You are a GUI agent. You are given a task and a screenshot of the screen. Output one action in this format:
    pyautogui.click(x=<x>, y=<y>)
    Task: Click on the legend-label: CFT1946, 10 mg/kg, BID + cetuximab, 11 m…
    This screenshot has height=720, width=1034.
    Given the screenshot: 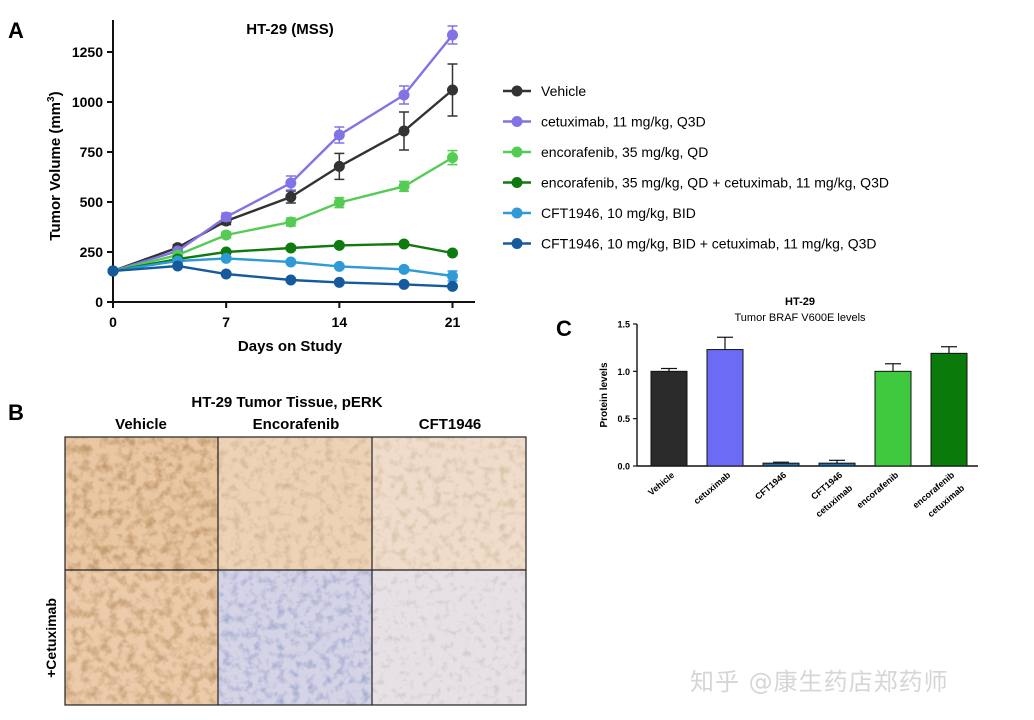 What is the action you would take?
    pyautogui.click(x=709, y=244)
    